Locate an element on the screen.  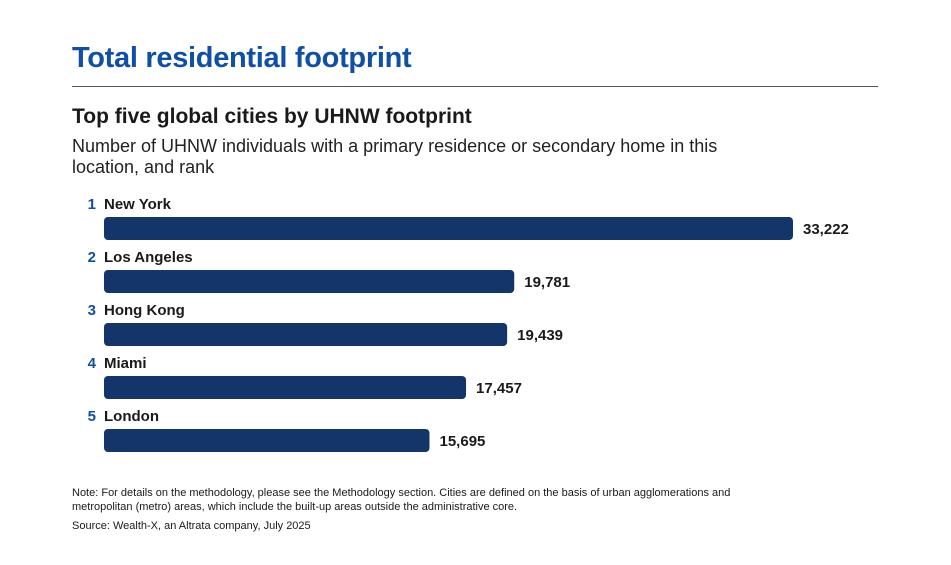
category-label: Los Angeles is located at coordinates (148, 257).